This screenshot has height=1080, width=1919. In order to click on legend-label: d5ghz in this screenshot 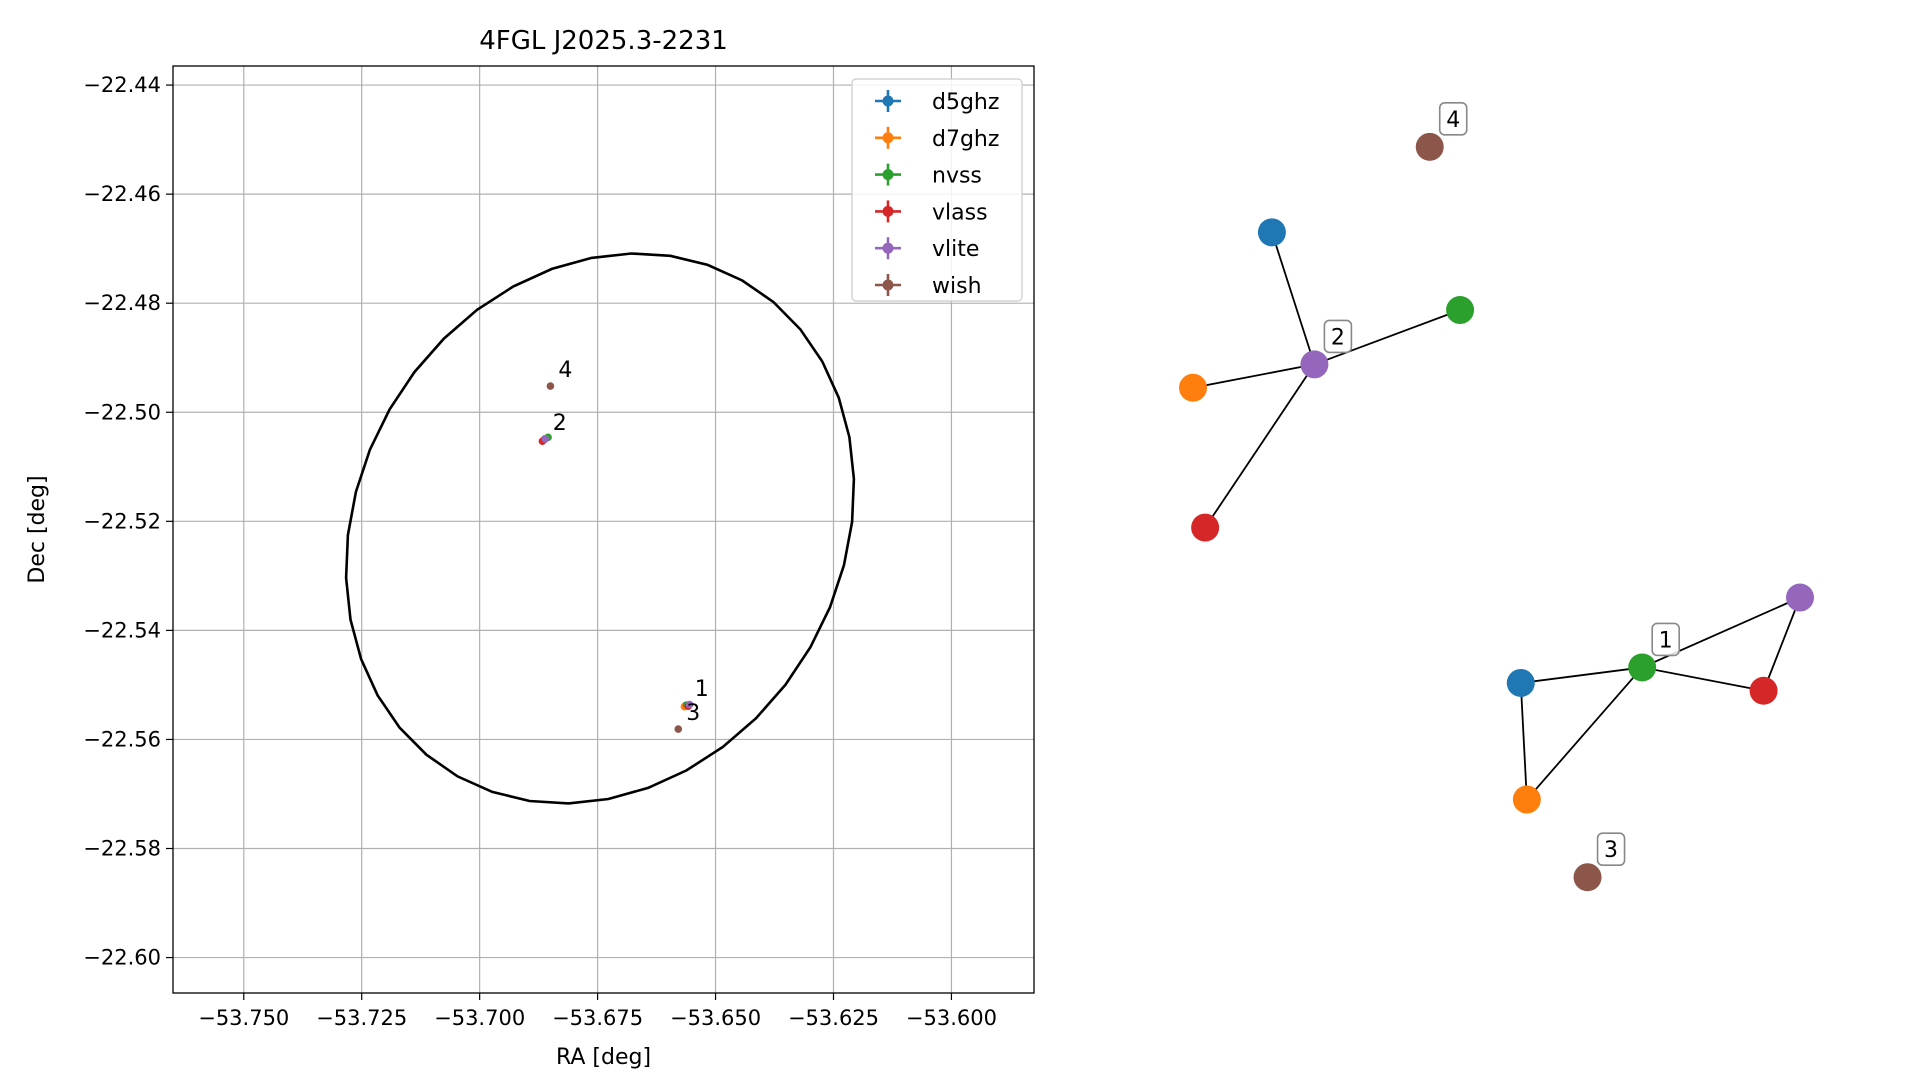, I will do `click(965, 102)`.